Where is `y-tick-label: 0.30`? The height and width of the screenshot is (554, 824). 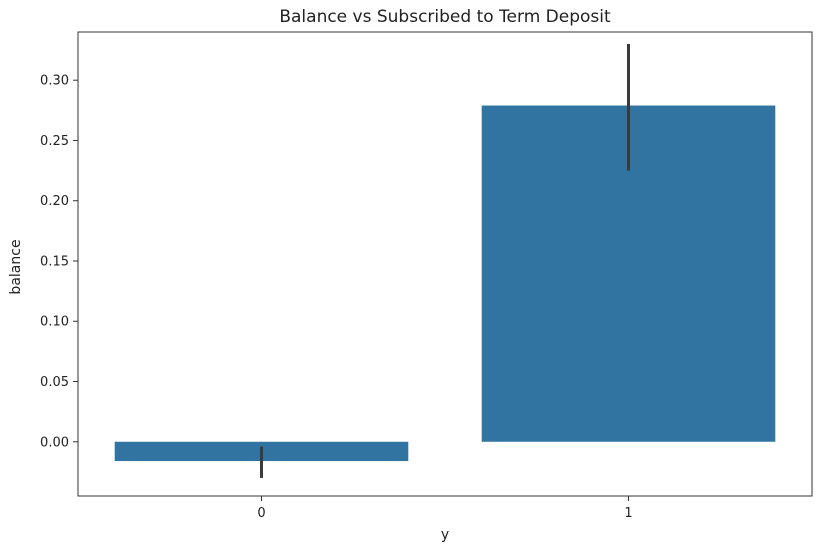 y-tick-label: 0.30 is located at coordinates (54, 81).